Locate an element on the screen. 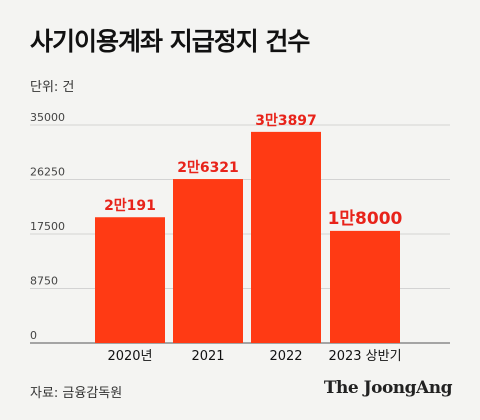 This screenshot has height=420, width=480. data-label-3: 1만8000 is located at coordinates (365, 219).